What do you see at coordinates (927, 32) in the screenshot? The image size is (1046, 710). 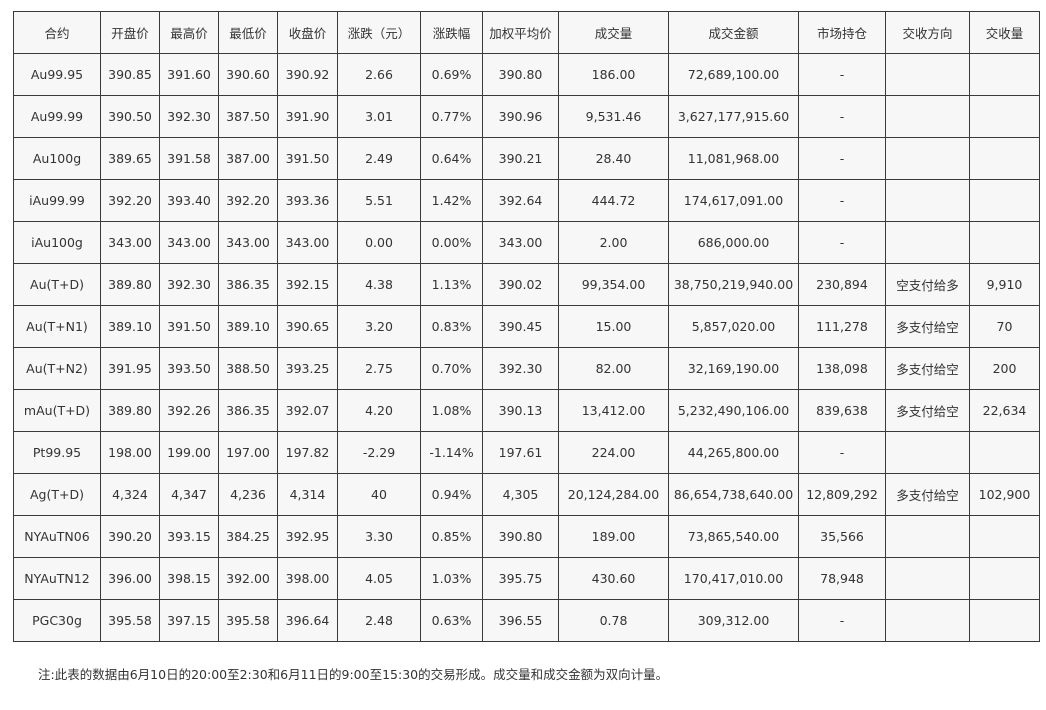 I see `column-header-delivery-direction: 交收方向` at bounding box center [927, 32].